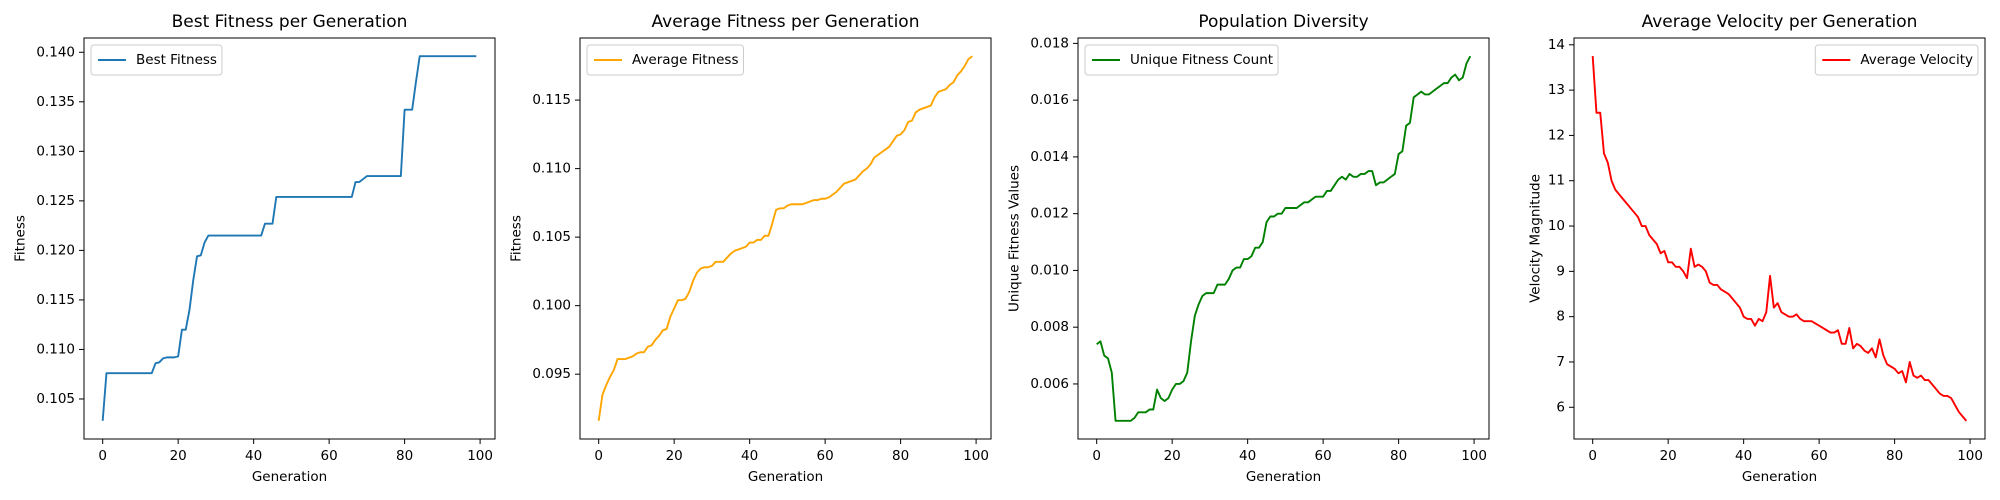 The width and height of the screenshot is (2000, 500). I want to click on y-axis-label: Velocity Magnitude, so click(1535, 238).